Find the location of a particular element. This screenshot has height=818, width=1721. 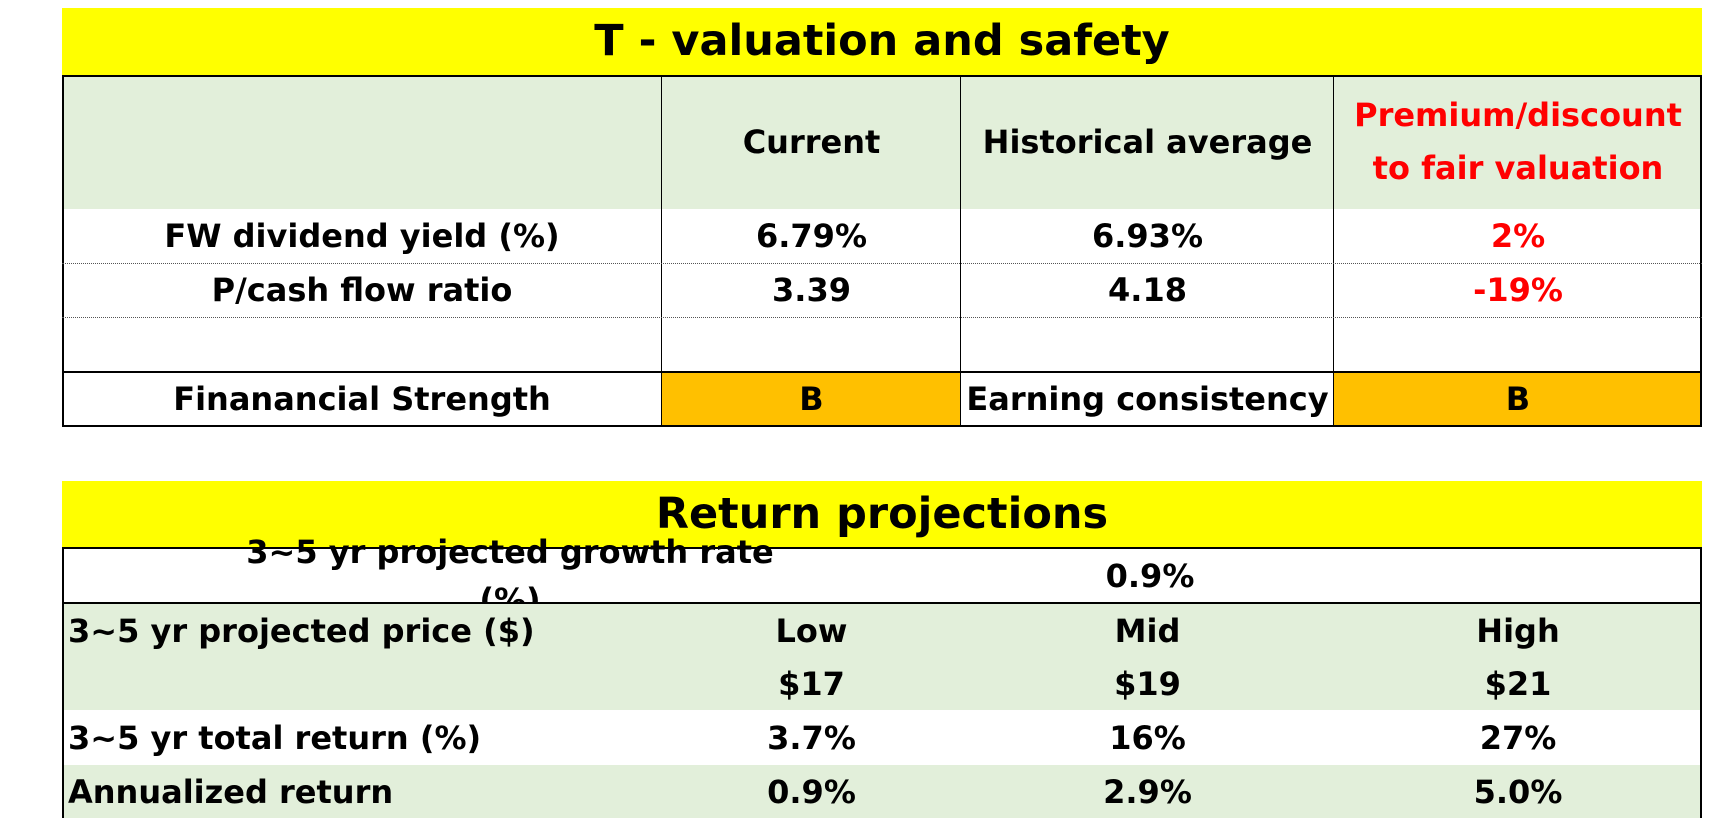

financial-strength-value: B is located at coordinates (811, 398).